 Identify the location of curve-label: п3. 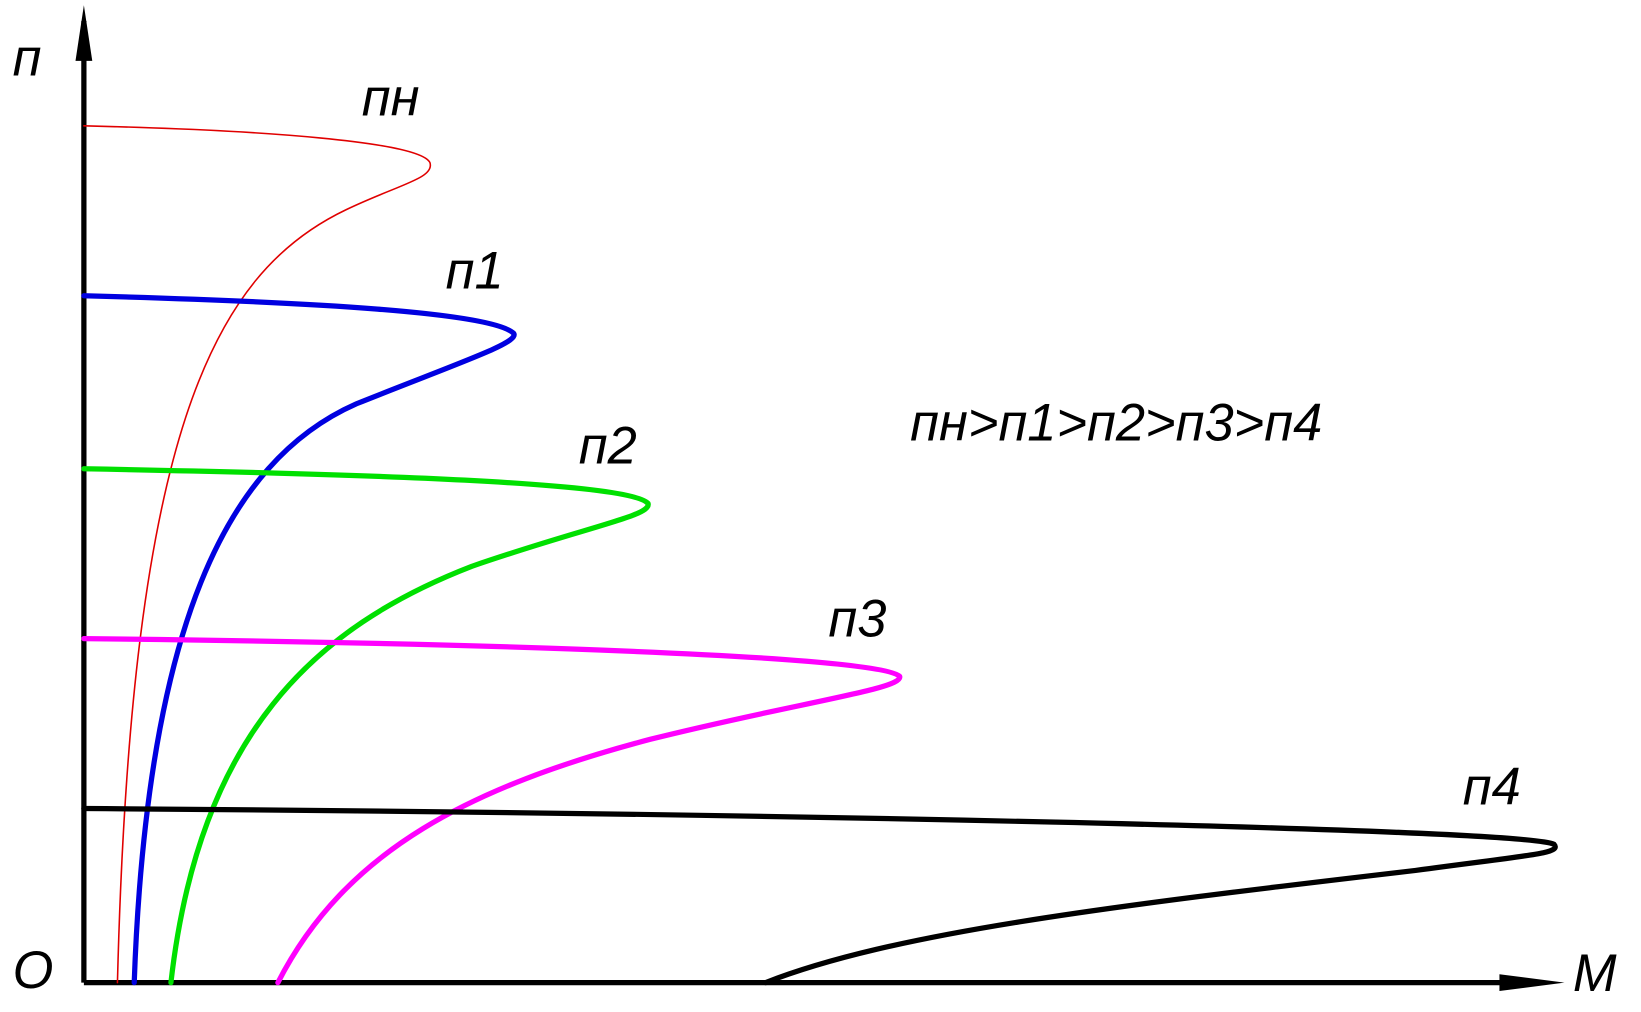
(857, 620).